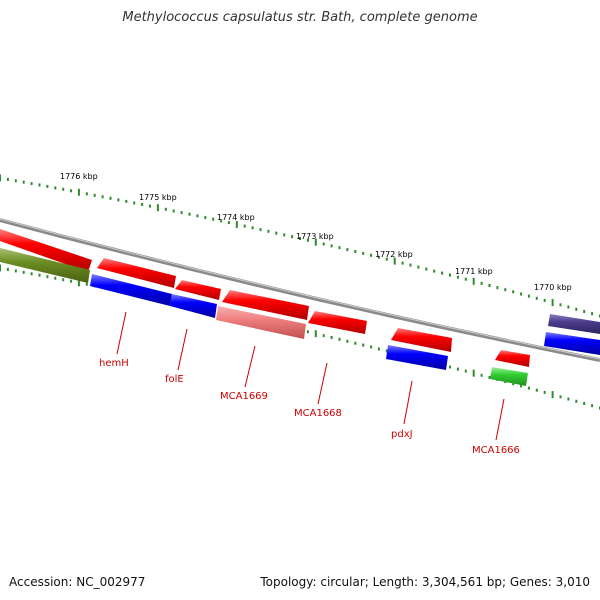 This screenshot has height=600, width=600. I want to click on gene-label-hemh: hemH, so click(114, 363).